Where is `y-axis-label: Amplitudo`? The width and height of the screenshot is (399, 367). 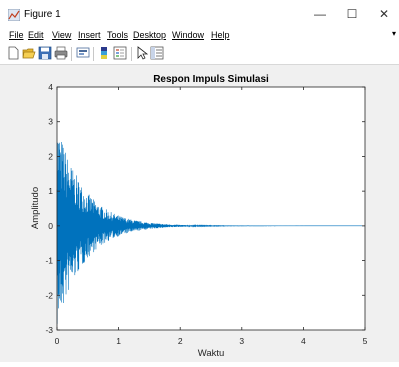
y-axis-label: Amplitudo is located at coordinates (35, 208).